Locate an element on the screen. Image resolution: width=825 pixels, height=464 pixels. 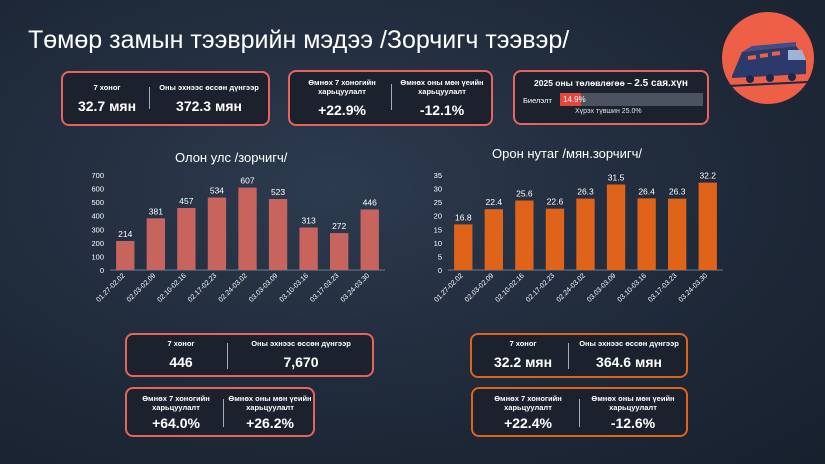
dom-prev-year-value: -12.6% is located at coordinates (633, 423).